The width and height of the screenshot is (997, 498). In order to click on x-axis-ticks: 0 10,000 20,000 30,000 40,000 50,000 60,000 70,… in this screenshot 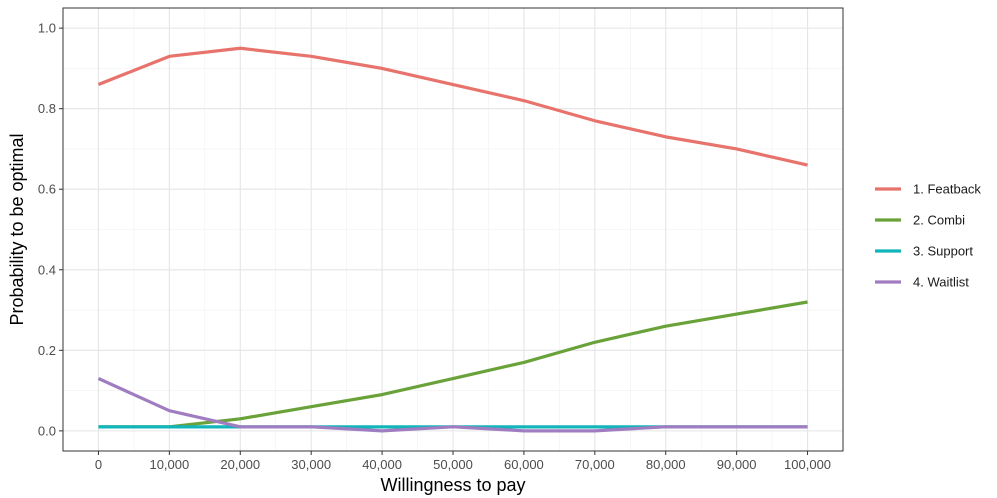, I will do `click(463, 461)`.